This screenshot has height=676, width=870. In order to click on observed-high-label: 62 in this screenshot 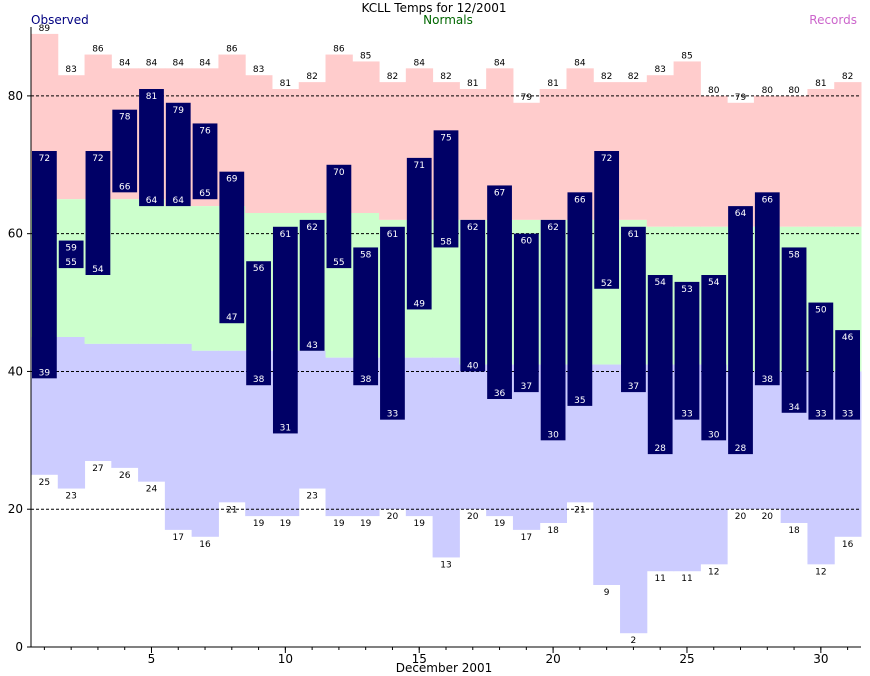, I will do `click(311, 228)`.